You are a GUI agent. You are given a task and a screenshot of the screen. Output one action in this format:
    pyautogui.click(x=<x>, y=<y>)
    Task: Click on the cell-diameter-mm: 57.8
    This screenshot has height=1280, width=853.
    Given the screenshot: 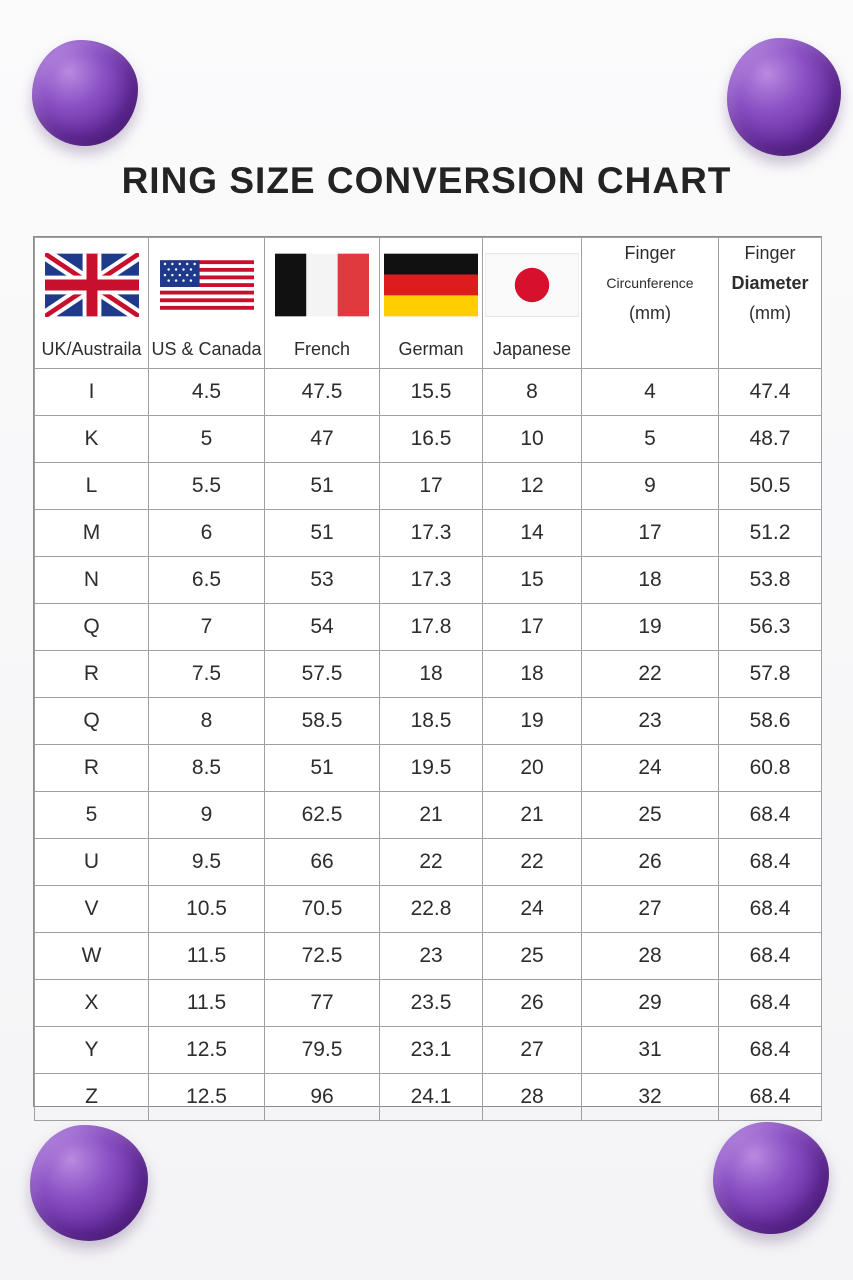 What is the action you would take?
    pyautogui.click(x=770, y=674)
    